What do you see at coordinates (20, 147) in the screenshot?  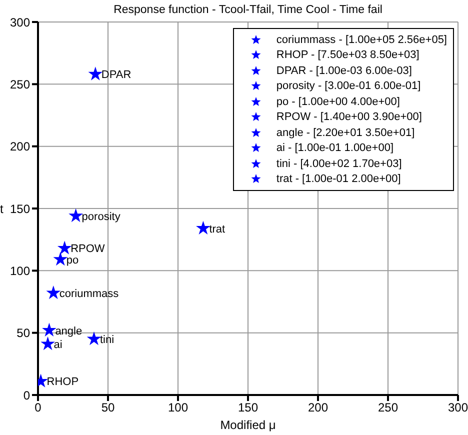 I see `y-tick-label: 200` at bounding box center [20, 147].